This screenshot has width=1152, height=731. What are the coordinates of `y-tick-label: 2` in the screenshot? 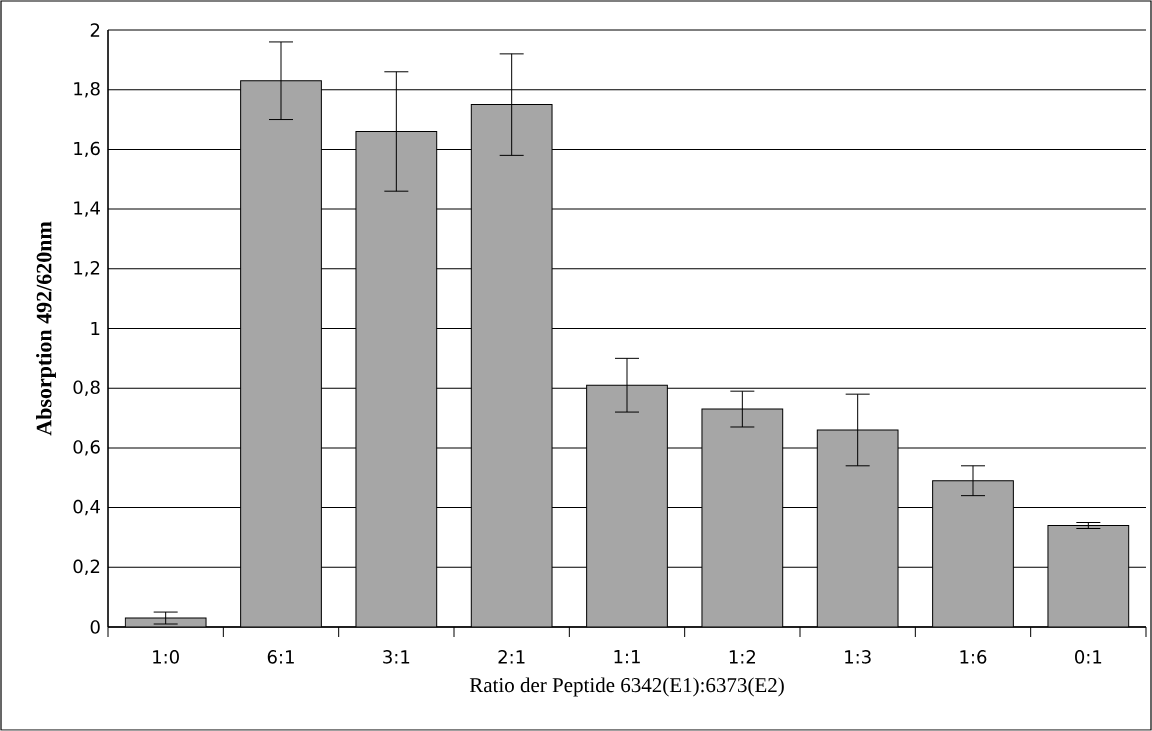 It's located at (95, 30).